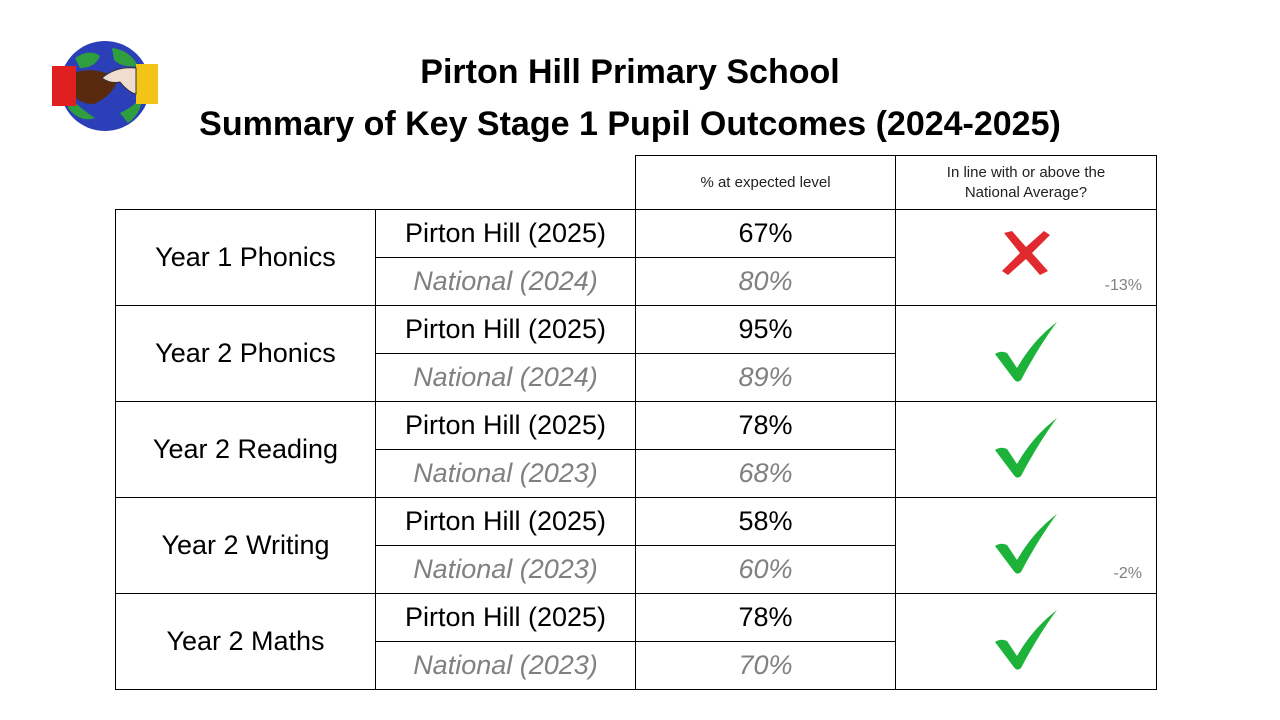  What do you see at coordinates (245, 257) in the screenshot?
I see `subject-label: Year 1 Phonics` at bounding box center [245, 257].